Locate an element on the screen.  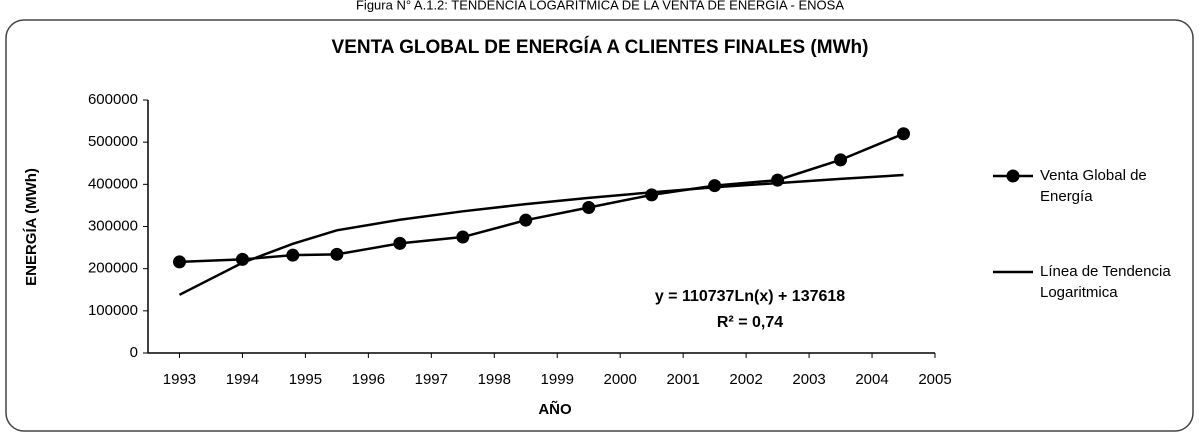
y-tick-label: 300000 is located at coordinates (113, 225).